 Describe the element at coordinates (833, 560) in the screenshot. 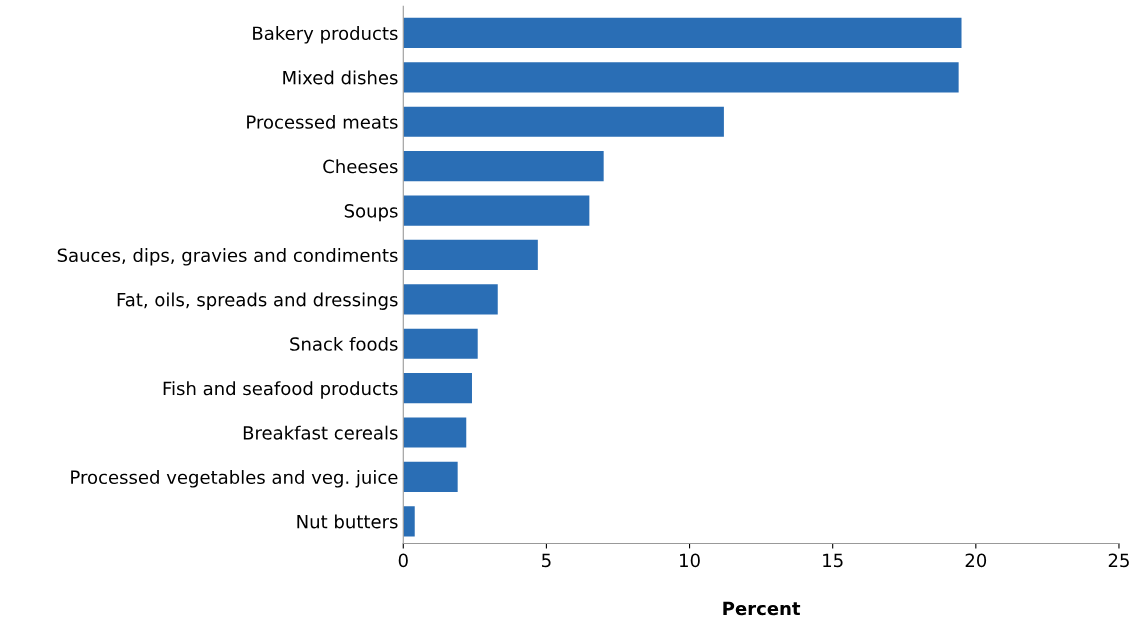

I see `x-tick-label: 15` at that location.